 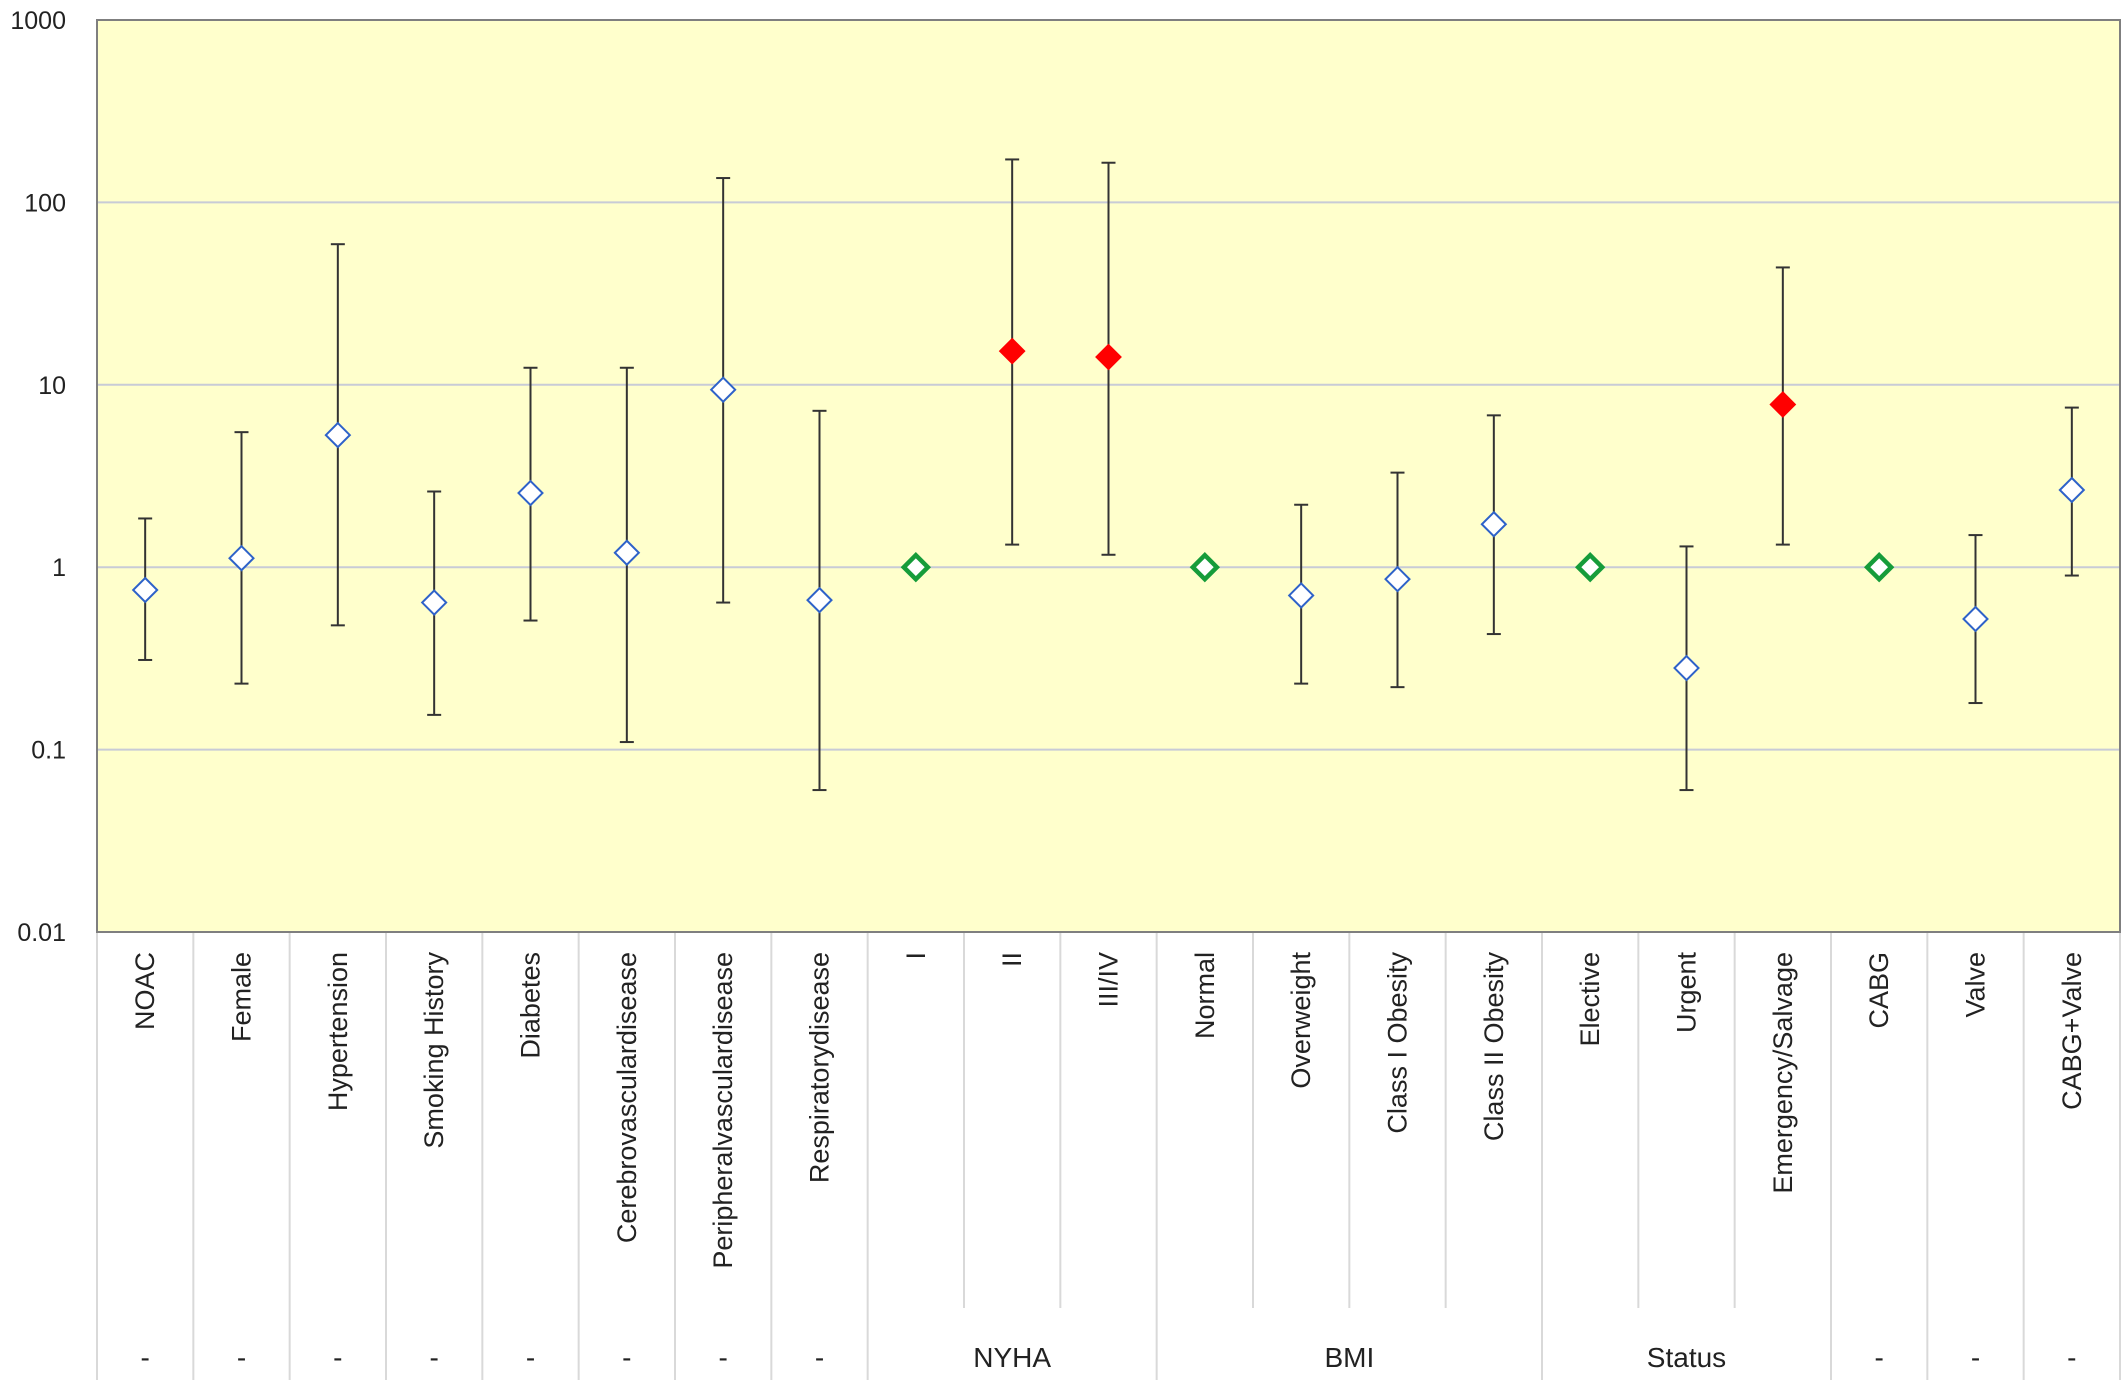 I want to click on category-label: Emergency/Salvage, so click(x=1783, y=1073).